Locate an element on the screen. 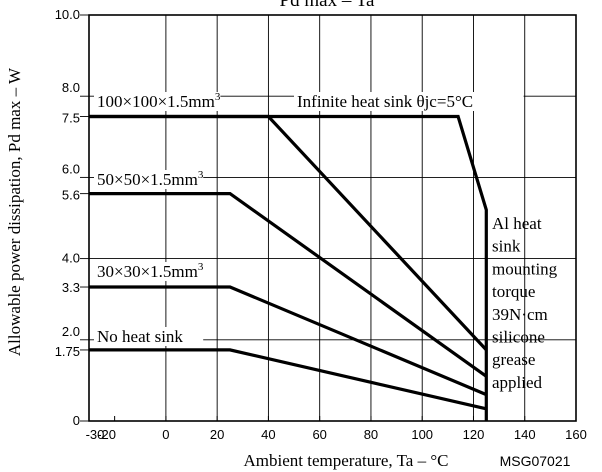 This screenshot has width=602, height=472. x-tick-label: 80 is located at coordinates (371, 434).